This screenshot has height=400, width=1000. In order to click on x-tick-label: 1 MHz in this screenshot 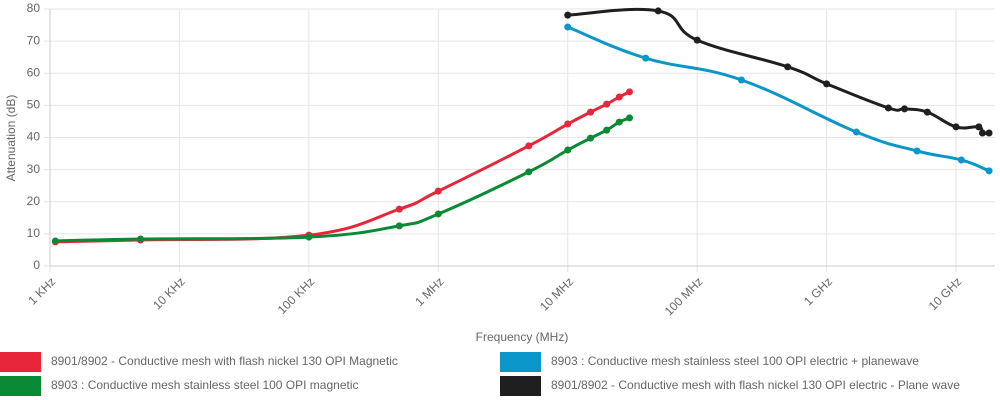, I will do `click(429, 291)`.